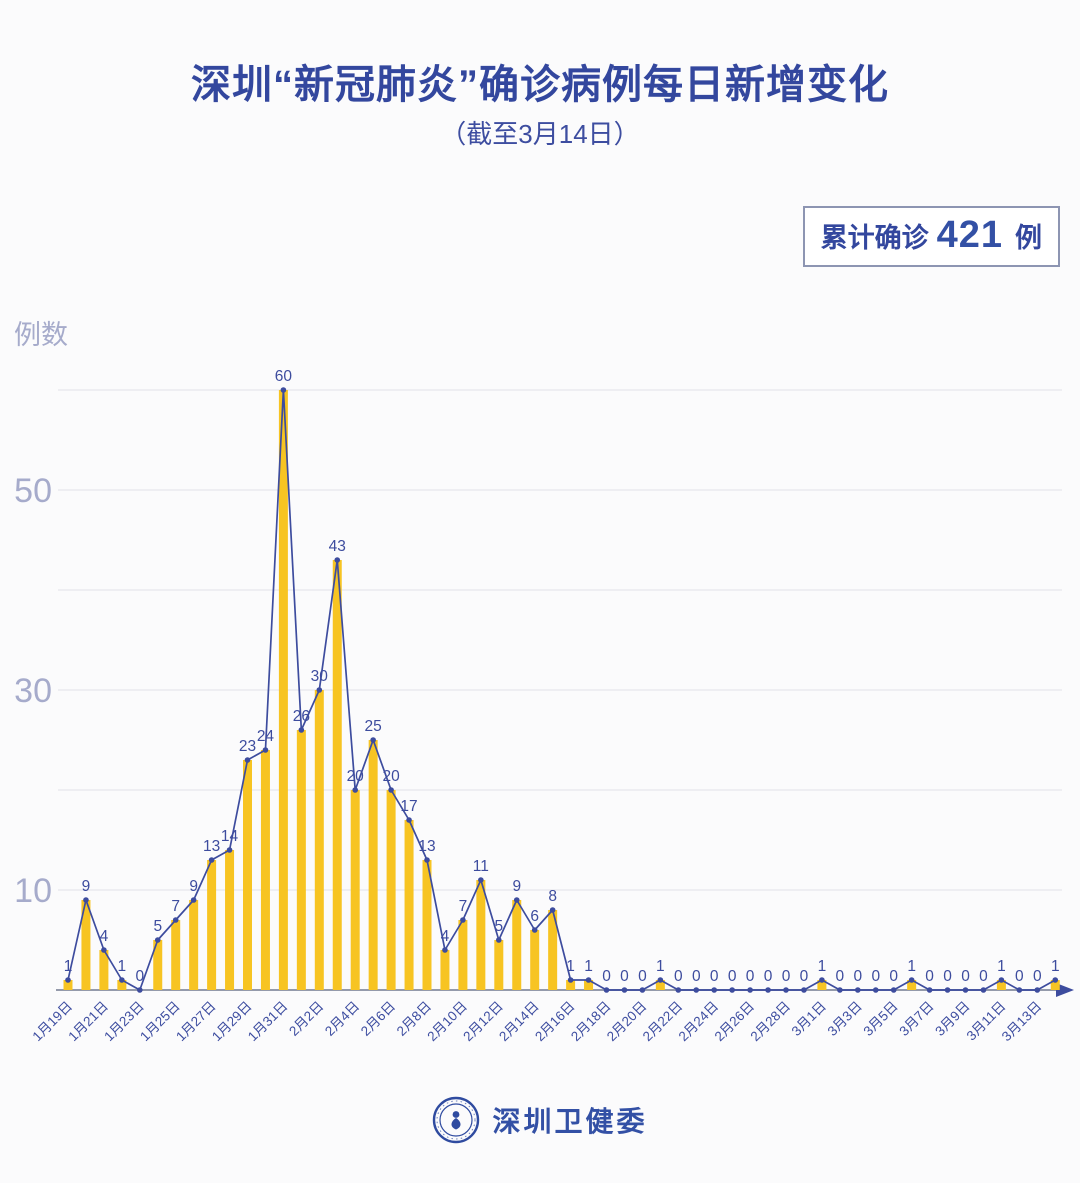 The height and width of the screenshot is (1183, 1080). What do you see at coordinates (916, 1019) in the screenshot?
I see `x-tick-label: 3月7日` at bounding box center [916, 1019].